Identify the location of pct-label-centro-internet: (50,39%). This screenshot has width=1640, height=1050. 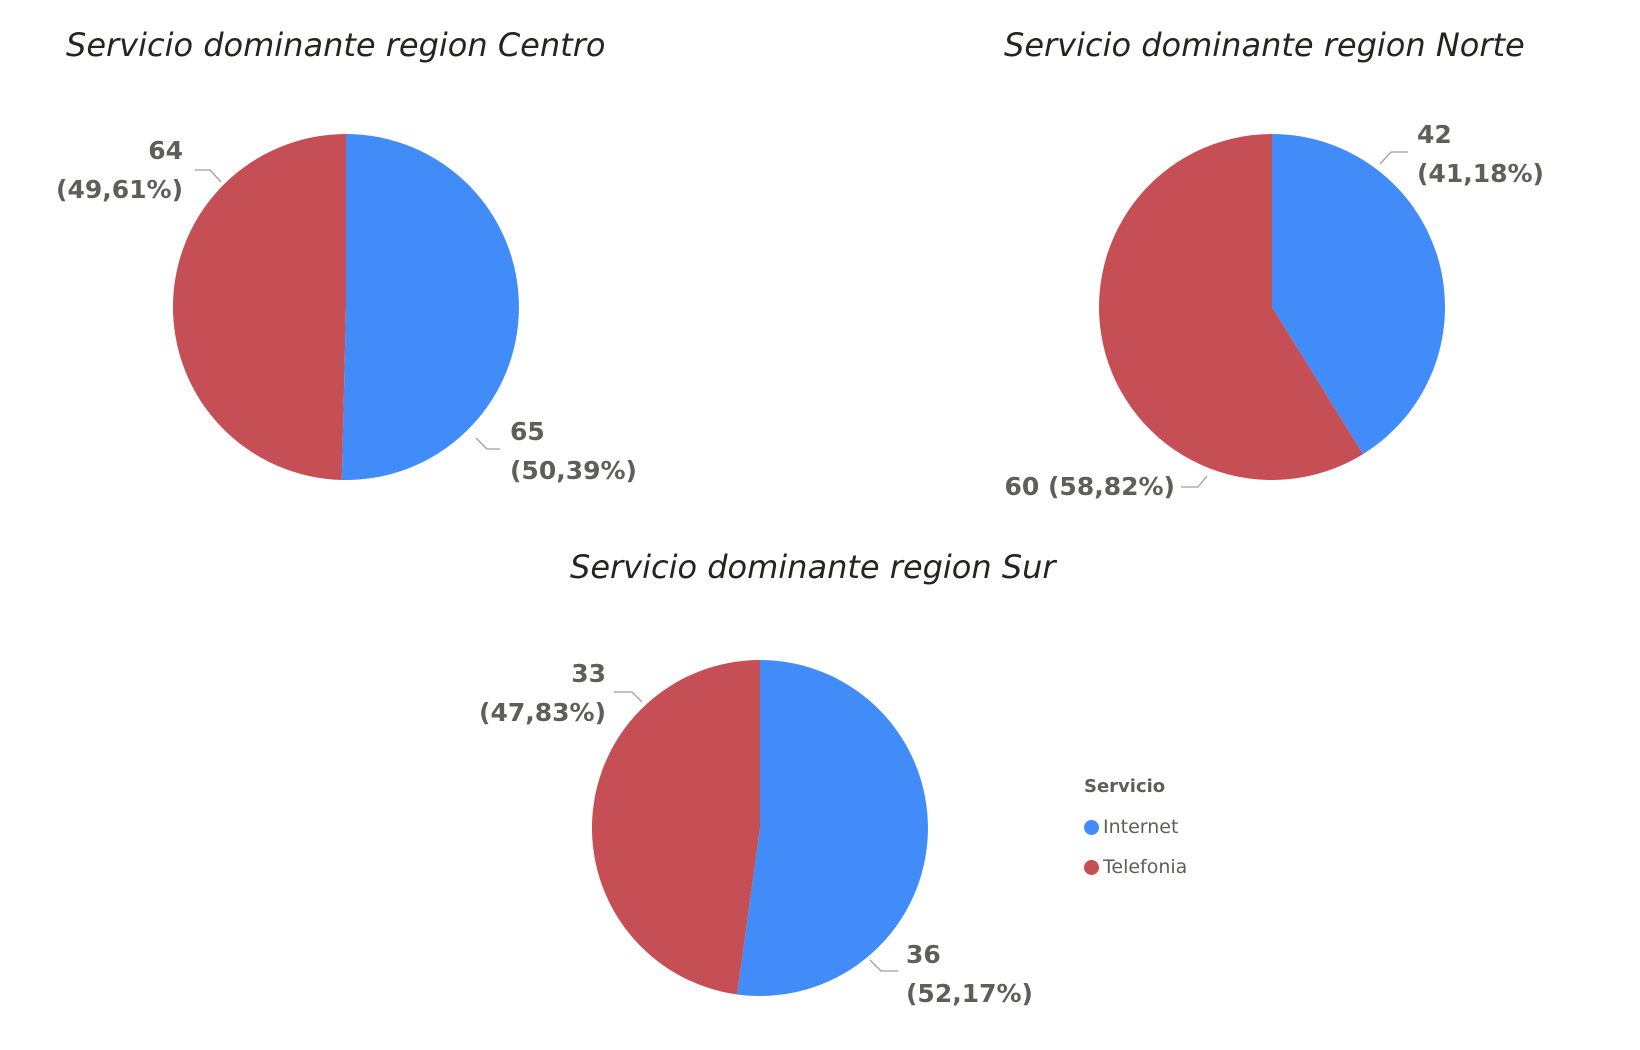
(573, 470).